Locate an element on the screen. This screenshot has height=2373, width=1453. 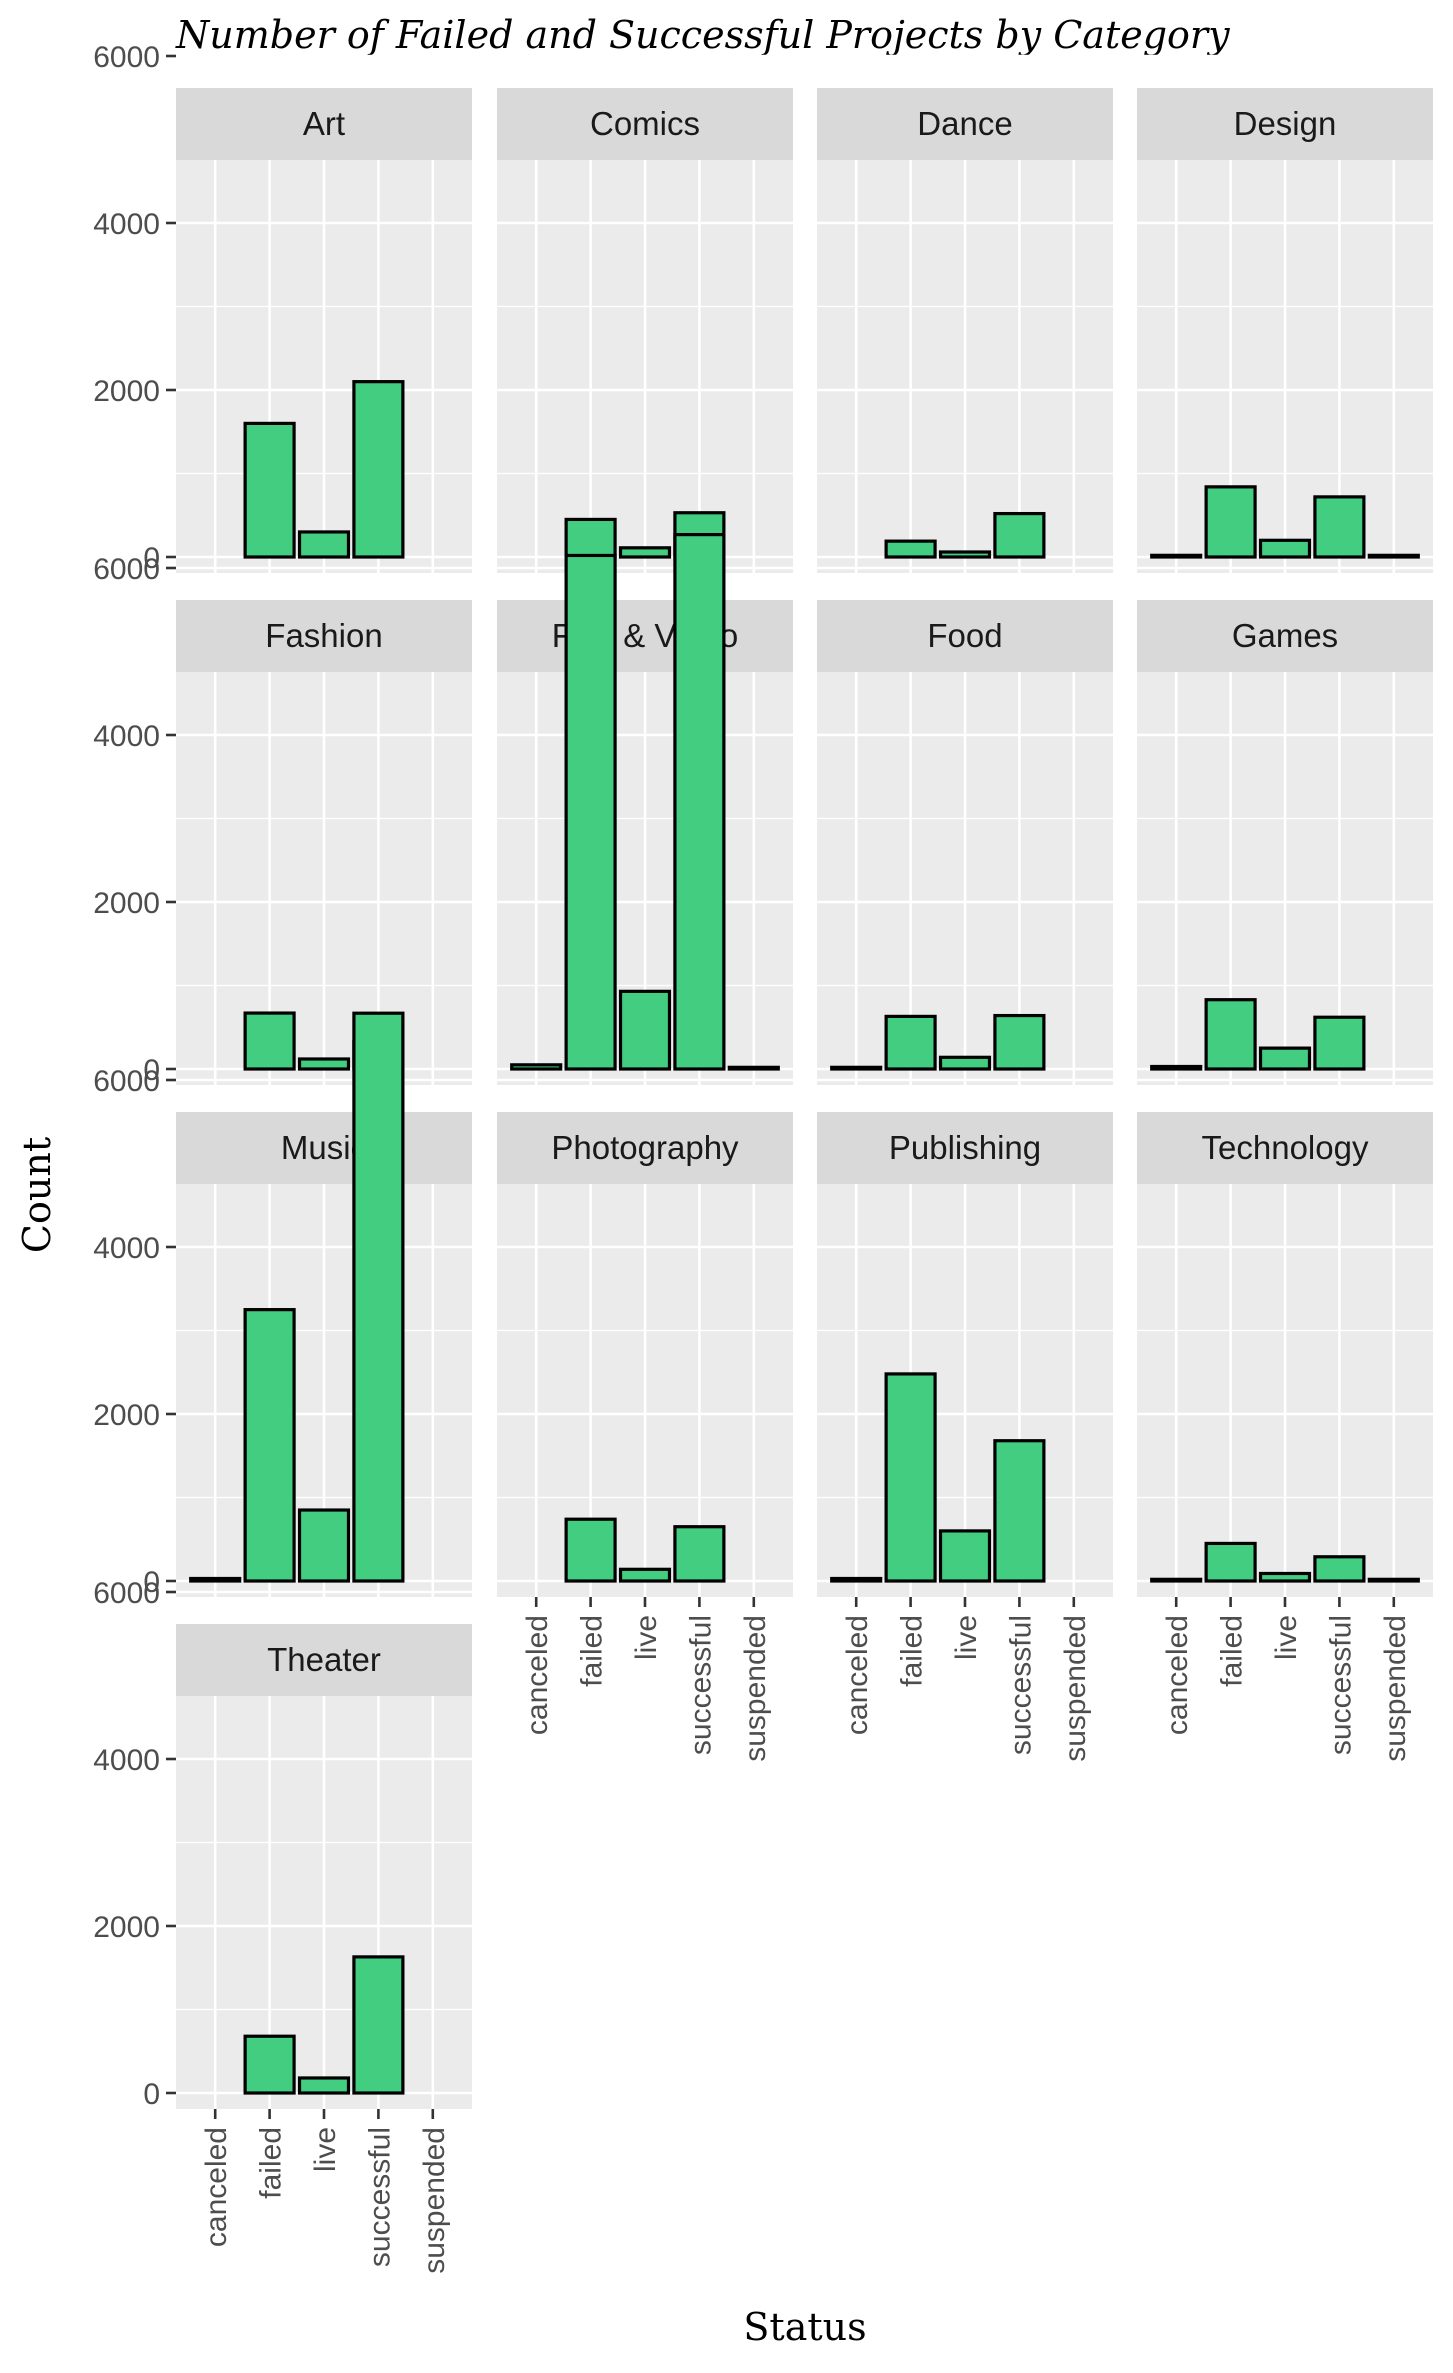
facet-strip-label: Food is located at coordinates (964, 635).